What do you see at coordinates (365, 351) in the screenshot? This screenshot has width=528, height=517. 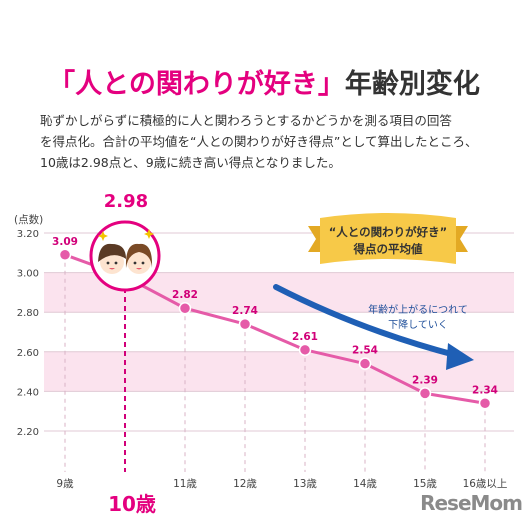 I see `data-label: 2.54` at bounding box center [365, 351].